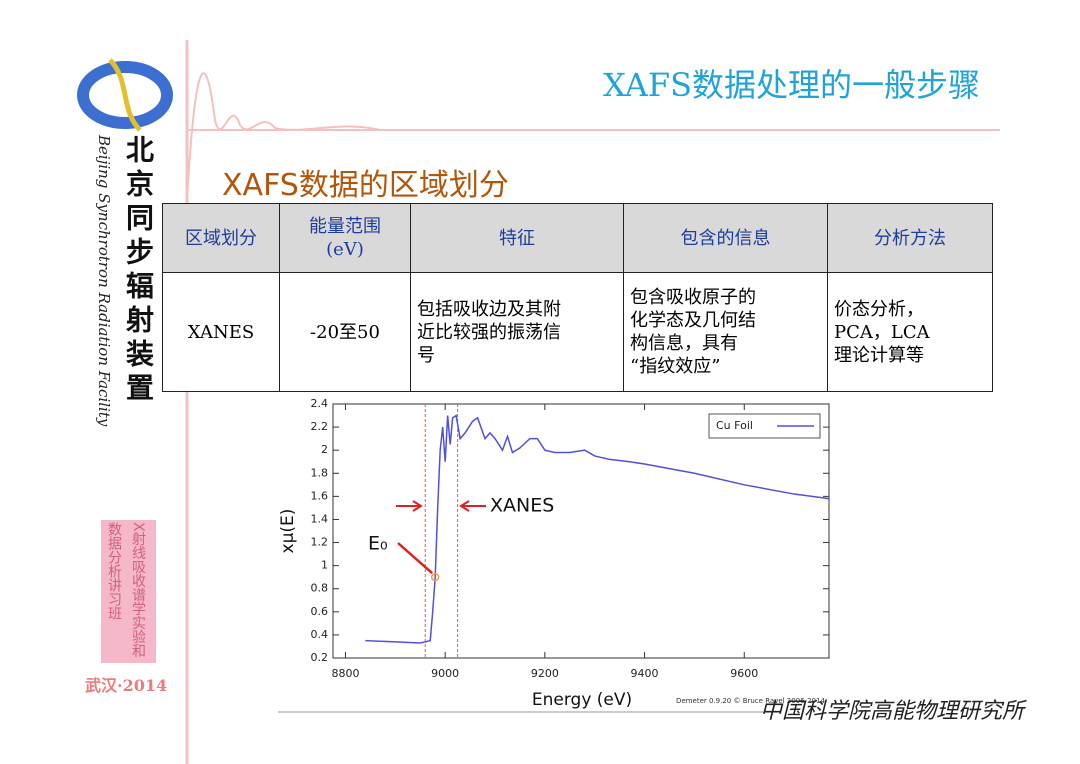 The image size is (1080, 764). Describe the element at coordinates (288, 531) in the screenshot. I see `y-axis-label: xμ(E)` at that location.